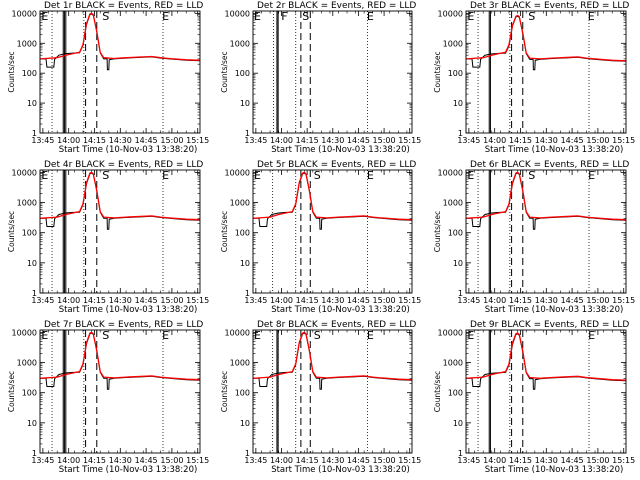  What do you see at coordinates (58, 325) in the screenshot?
I see `panel-title-detector: Det 7r` at bounding box center [58, 325].